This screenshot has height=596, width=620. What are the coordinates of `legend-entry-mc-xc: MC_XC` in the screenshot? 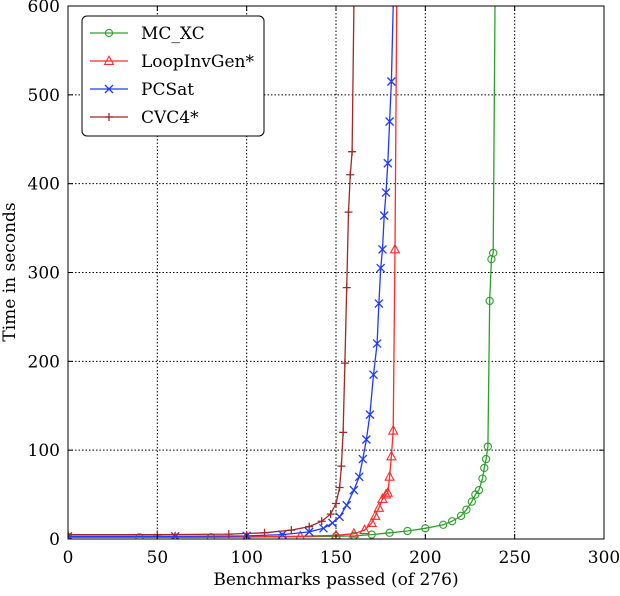 It's located at (147, 34).